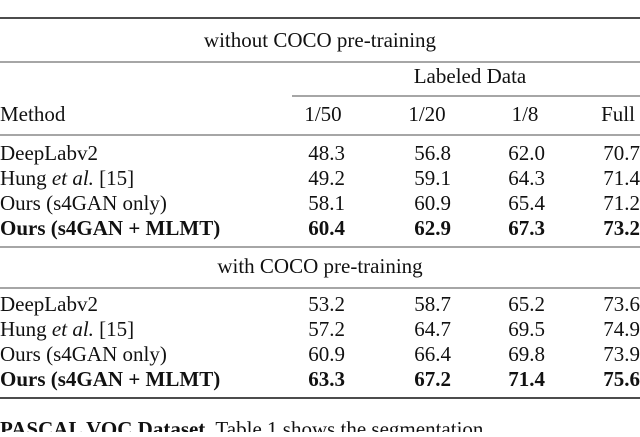  Describe the element at coordinates (621, 329) in the screenshot. I see `cell-value: 74.9` at that location.